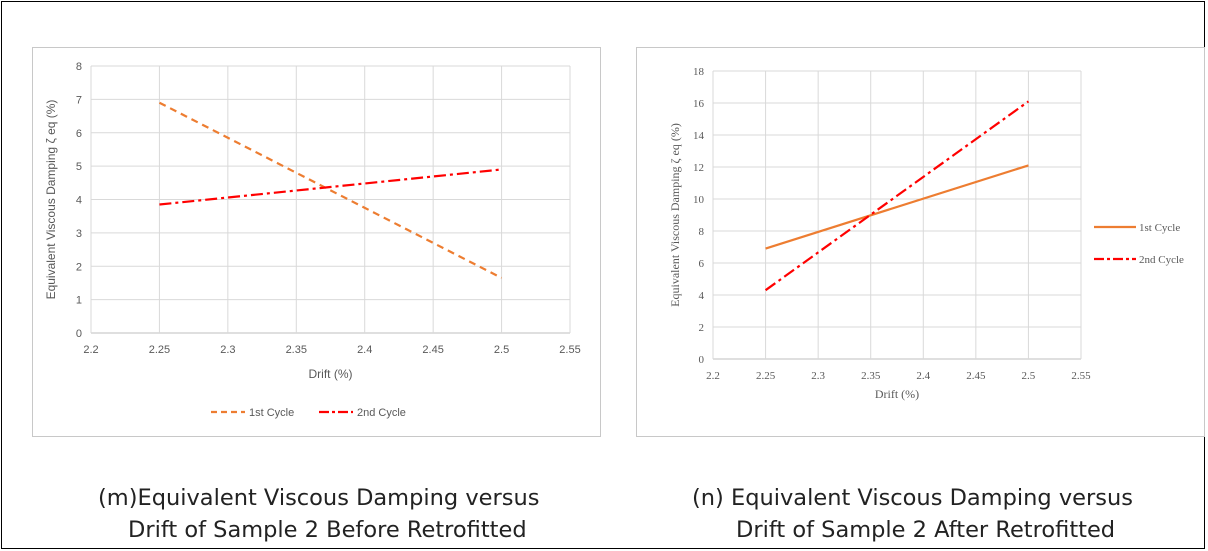 This screenshot has height=551, width=1208. I want to click on caption-m-label: (m), so click(118, 498).